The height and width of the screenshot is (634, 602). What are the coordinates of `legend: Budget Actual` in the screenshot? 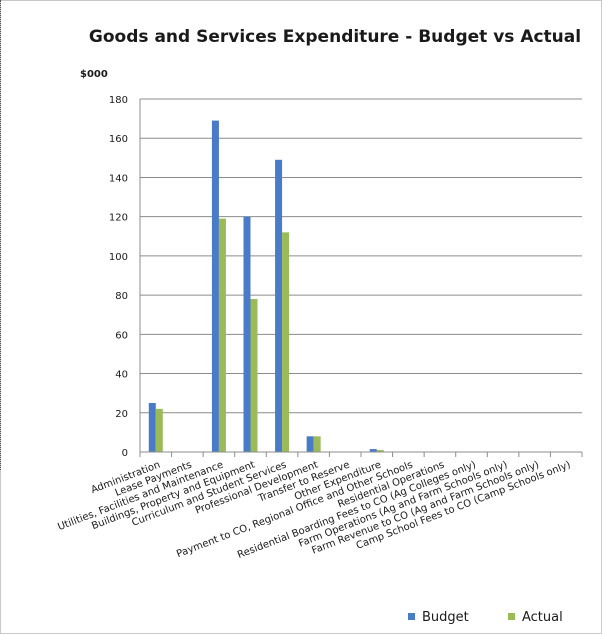 It's located at (485, 617).